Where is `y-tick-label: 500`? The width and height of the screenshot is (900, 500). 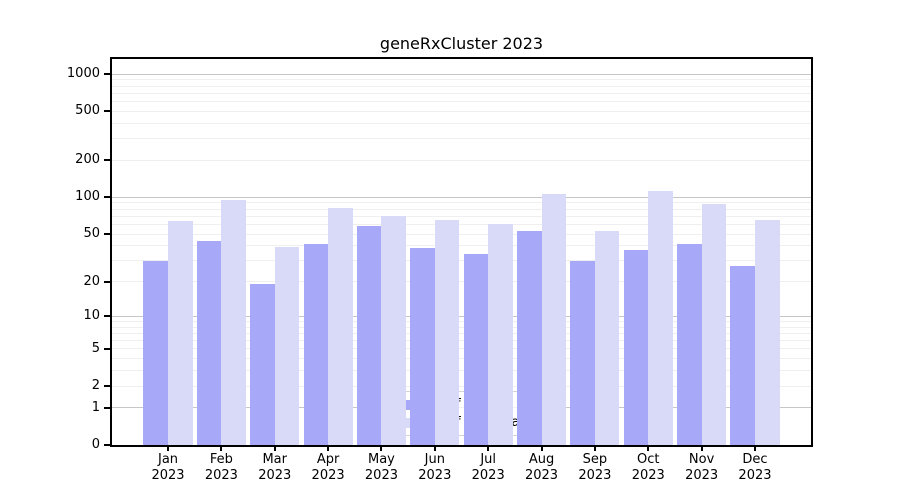
y-tick-label: 500 is located at coordinates (87, 111).